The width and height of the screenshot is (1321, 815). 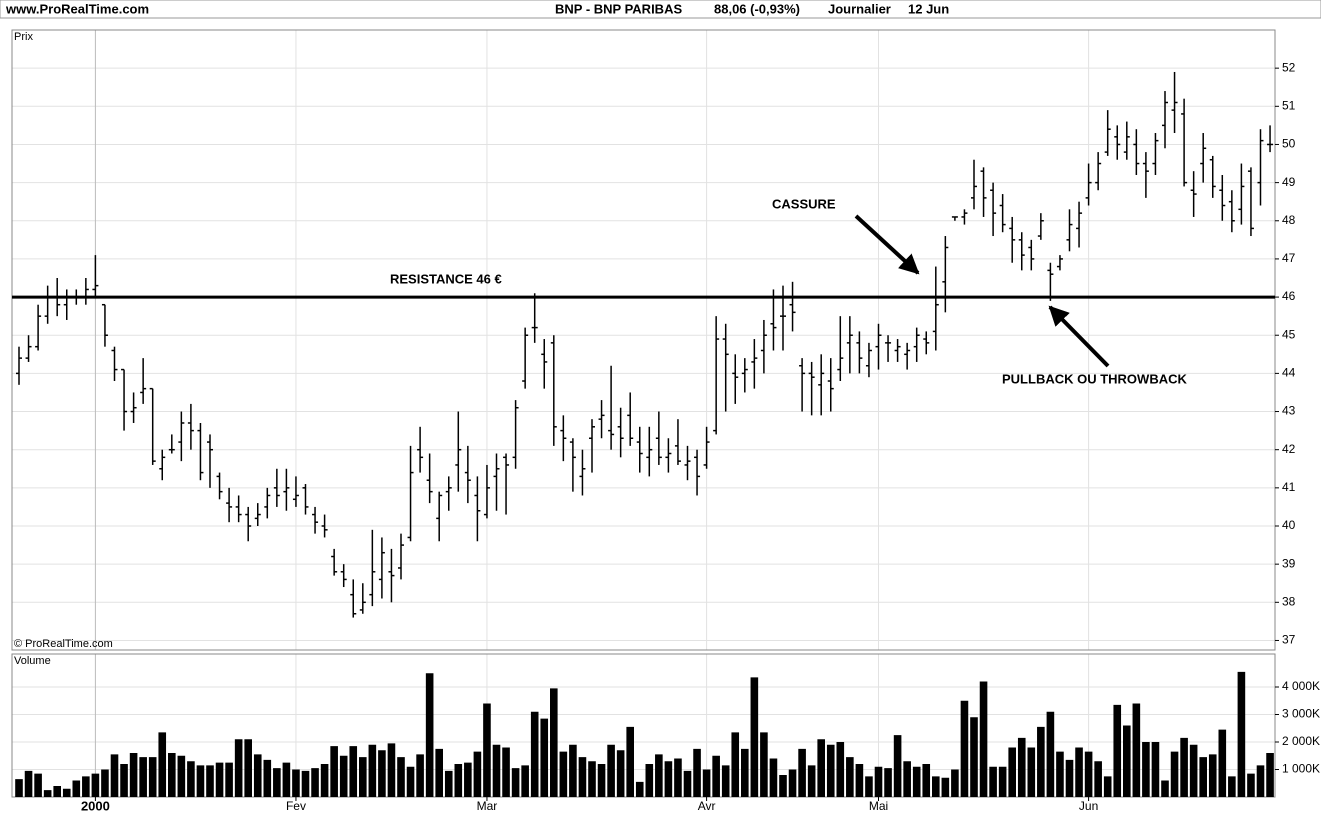 What do you see at coordinates (95, 805) in the screenshot?
I see `x-tick-label: 2000` at bounding box center [95, 805].